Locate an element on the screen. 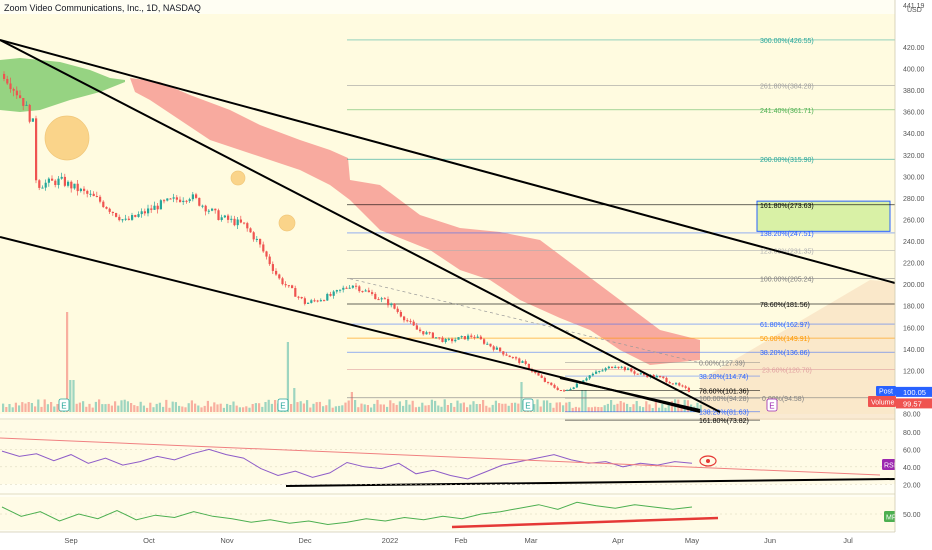 Image resolution: width=932 pixels, height=550 pixels. volume-badge-label: Volume is located at coordinates (882, 403).